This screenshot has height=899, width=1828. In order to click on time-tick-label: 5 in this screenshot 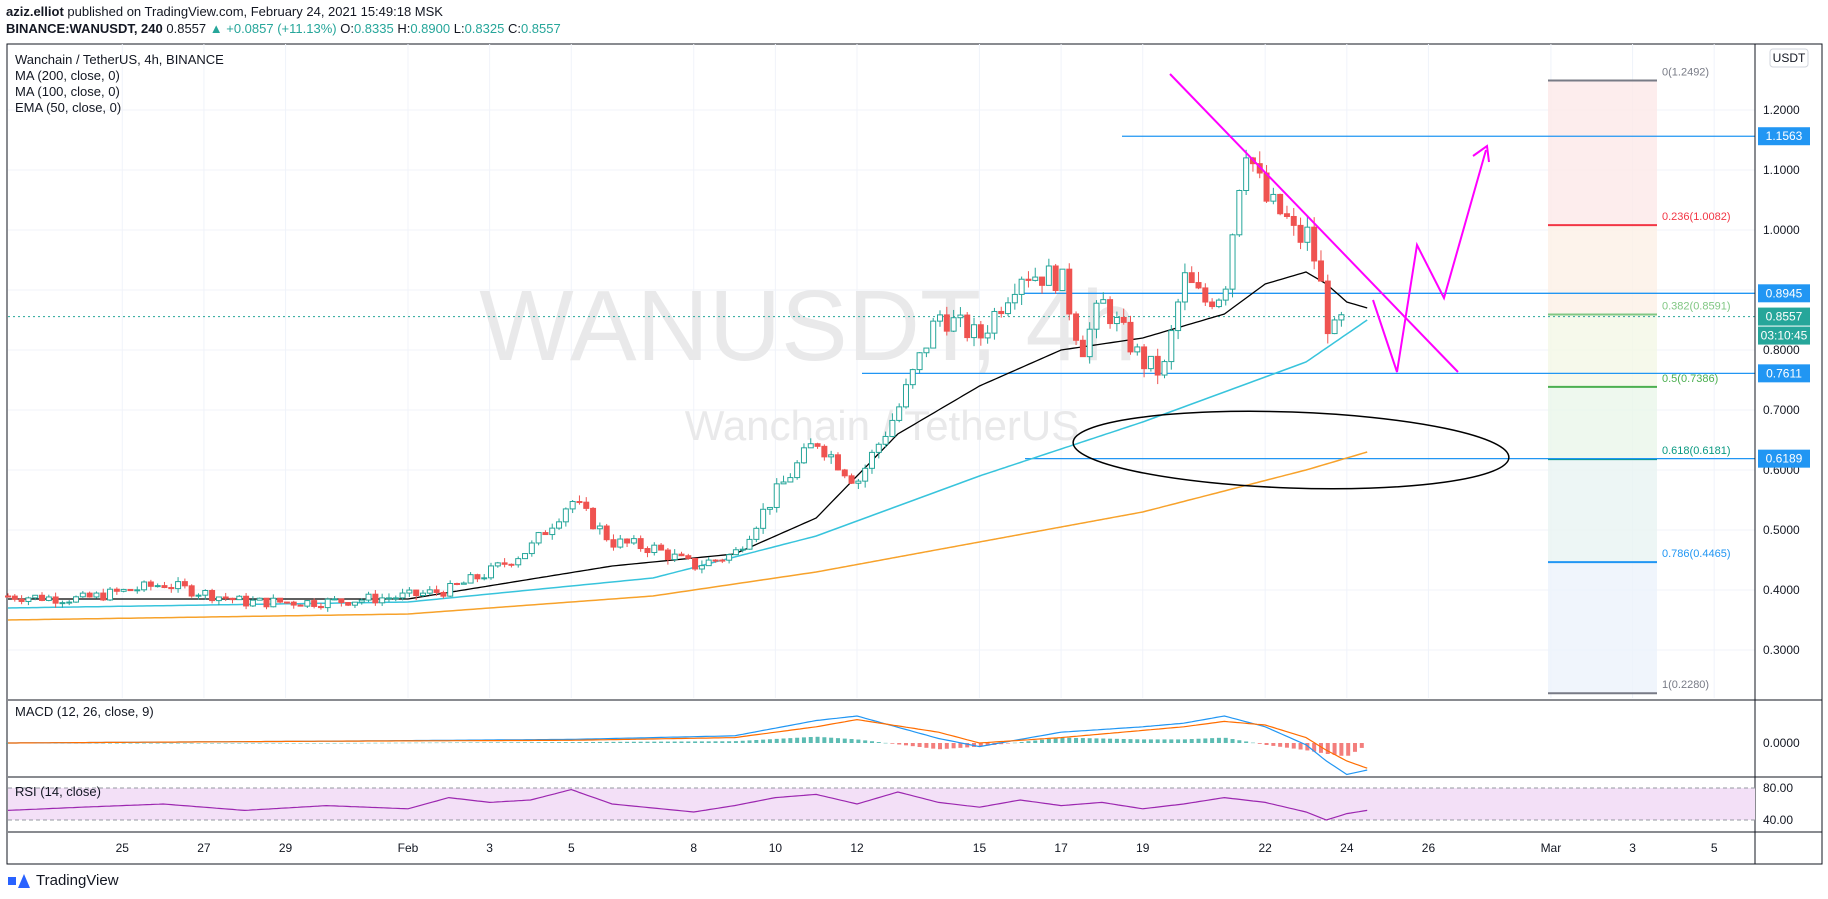, I will do `click(571, 848)`.